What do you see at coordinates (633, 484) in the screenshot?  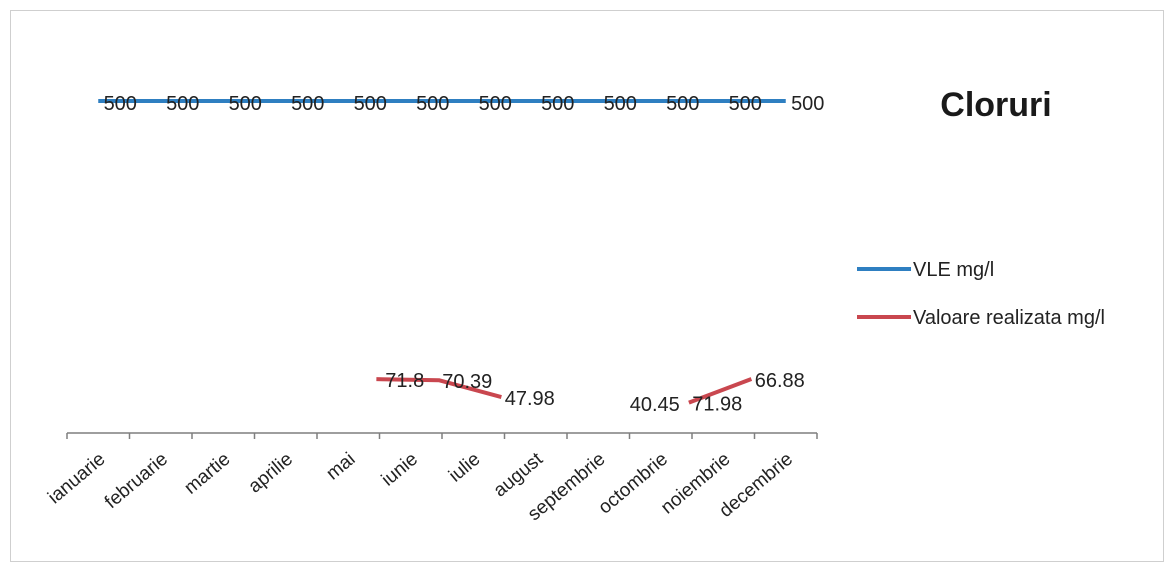 I see `x-tick-label: octombrie` at bounding box center [633, 484].